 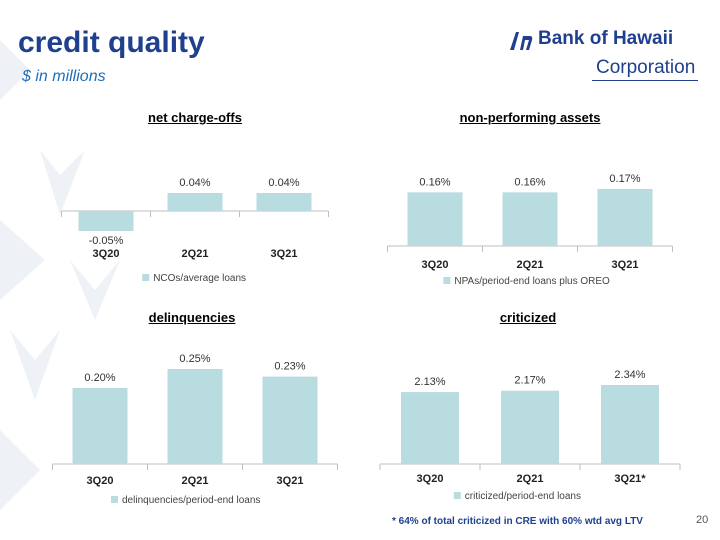 What do you see at coordinates (630, 479) in the screenshot?
I see `x-tick-label: 3Q21*` at bounding box center [630, 479].